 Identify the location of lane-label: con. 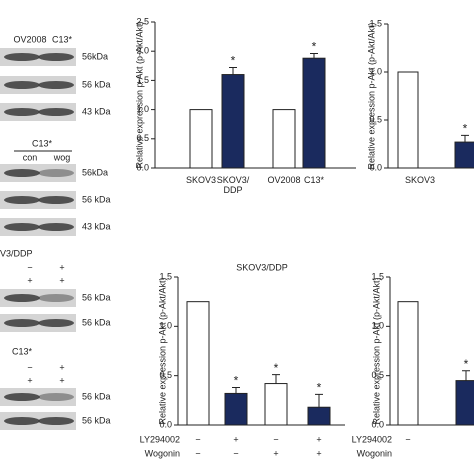
(30, 157).